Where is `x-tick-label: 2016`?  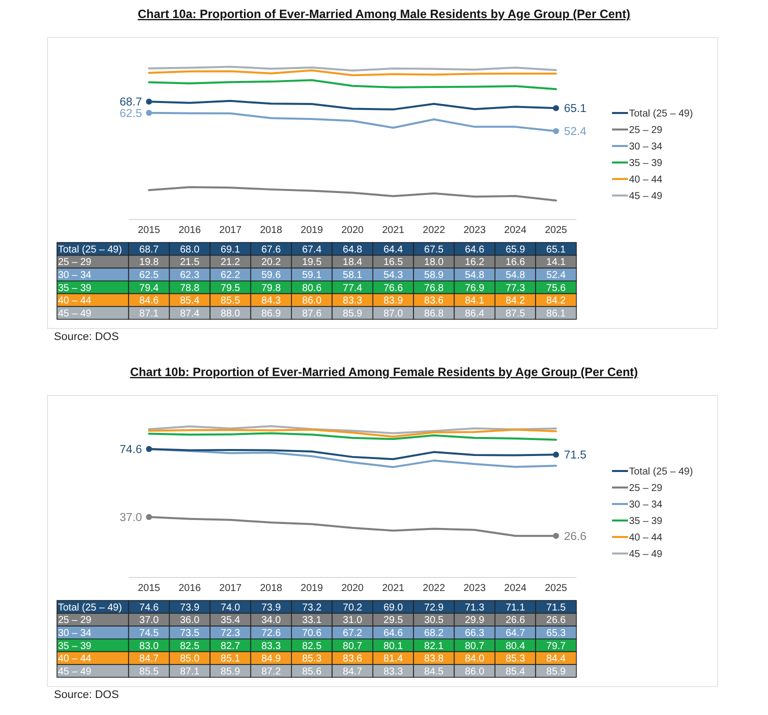 x-tick-label: 2016 is located at coordinates (190, 588).